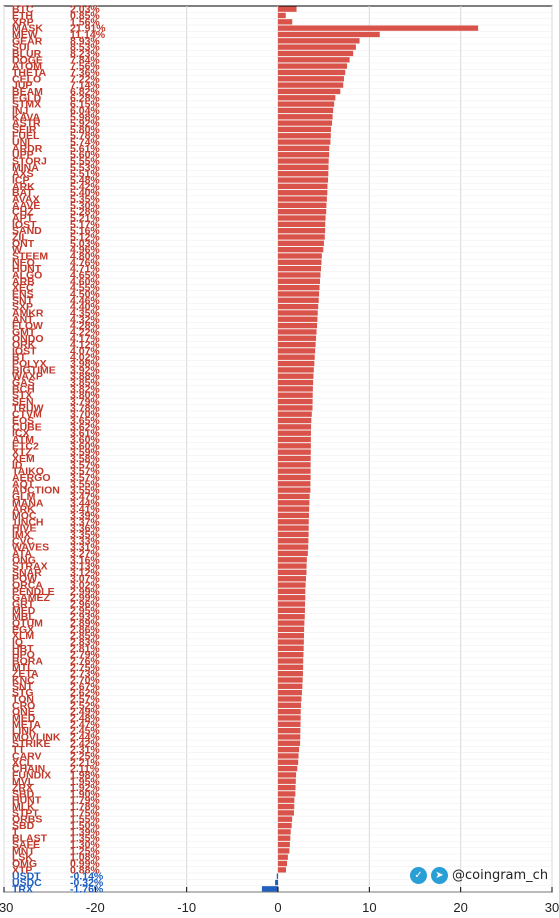 This screenshot has height=918, width=559. What do you see at coordinates (85, 250) in the screenshot?
I see `bar-value-label: 4.96%` at bounding box center [85, 250].